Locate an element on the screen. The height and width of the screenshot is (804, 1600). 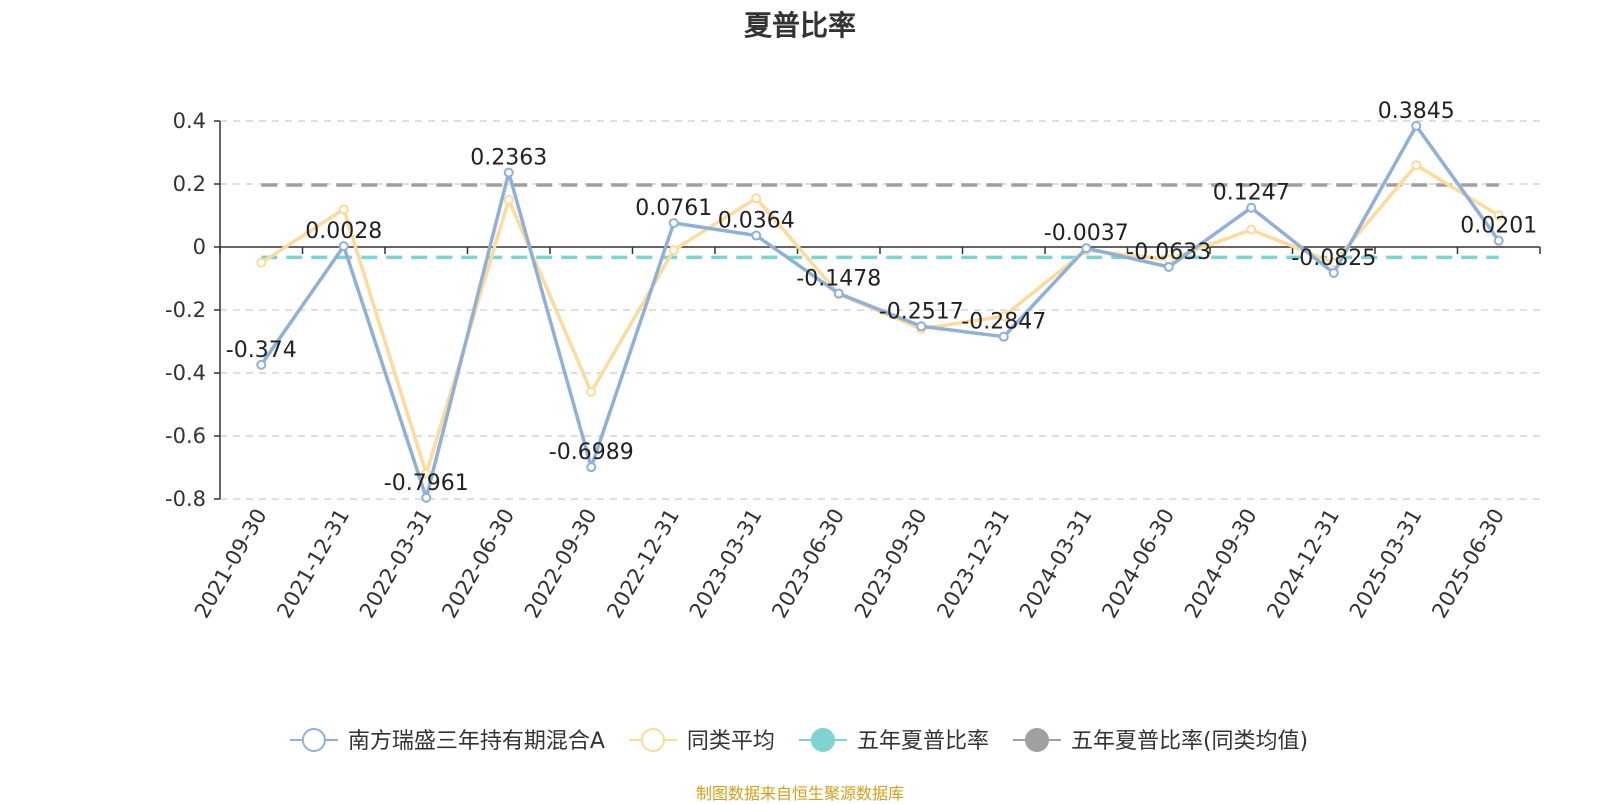
data-label: 0.2363 is located at coordinates (508, 158).